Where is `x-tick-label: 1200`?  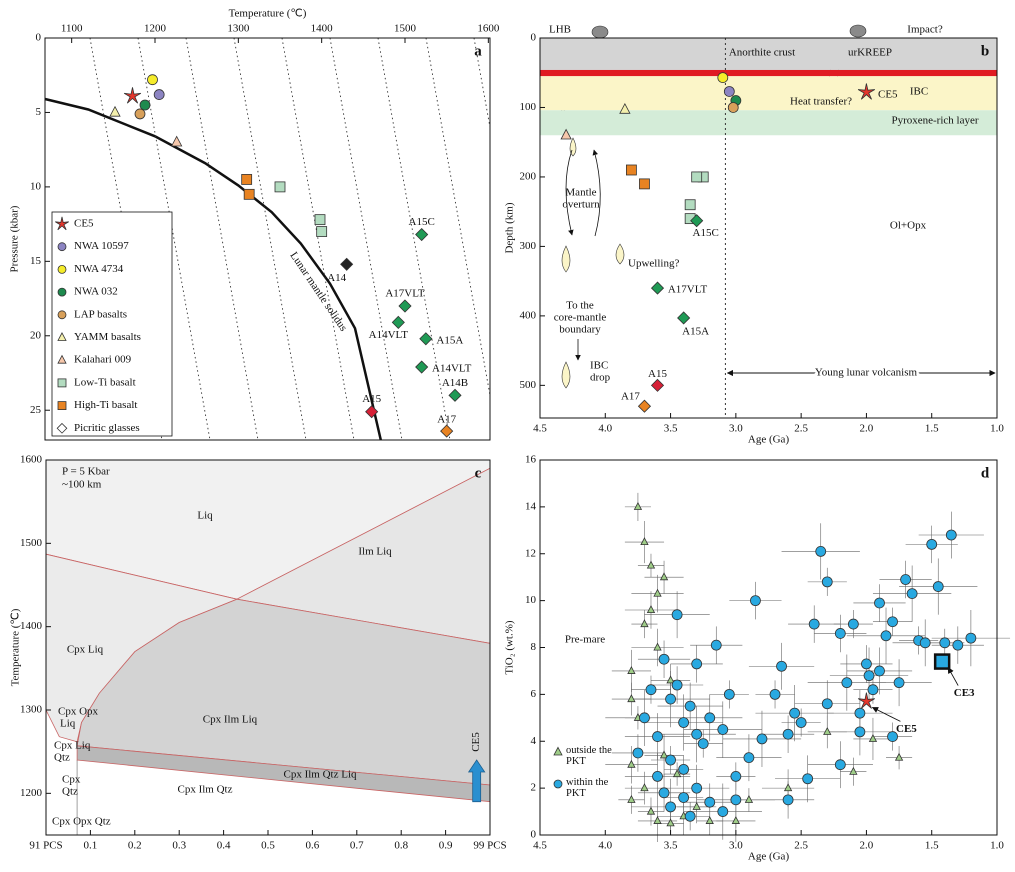
x-tick-label: 1200 is located at coordinates (155, 29).